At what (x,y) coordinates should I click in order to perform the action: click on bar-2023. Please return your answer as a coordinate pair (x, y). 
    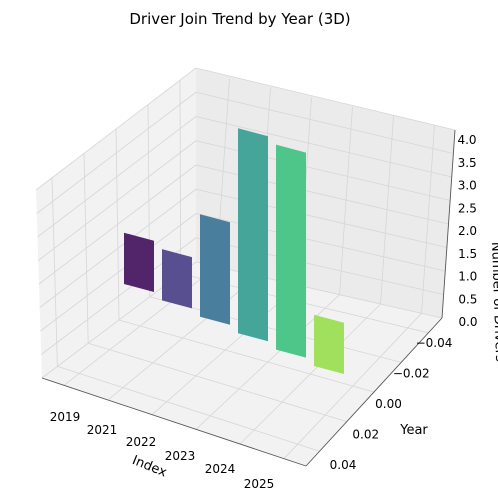
    Looking at the image, I should click on (253, 235).